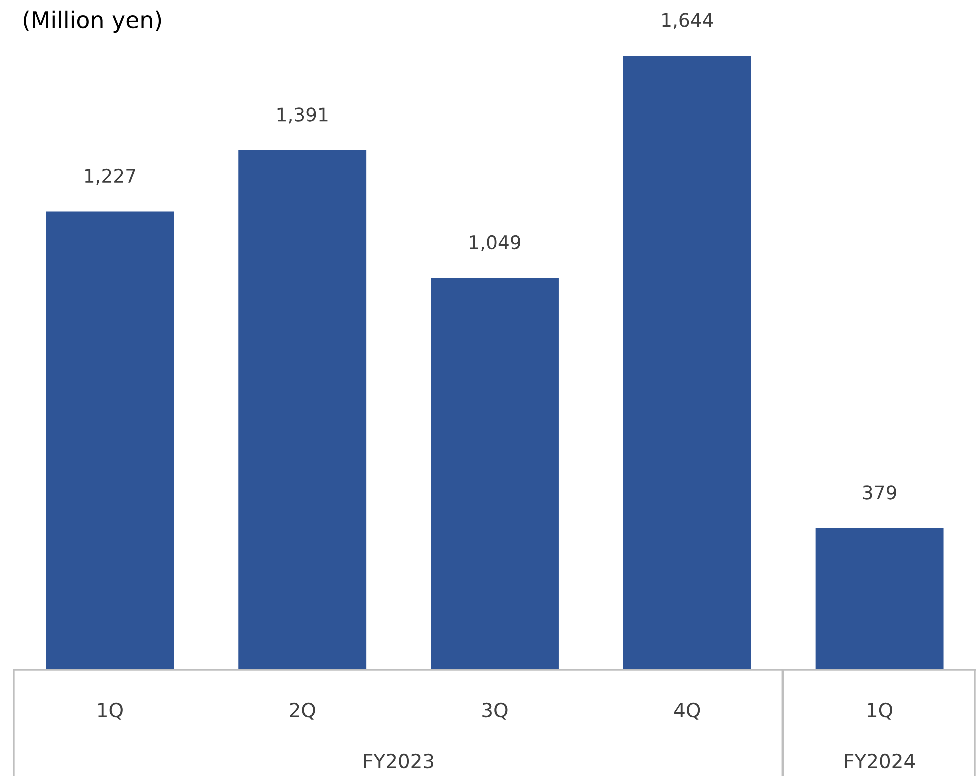  Describe the element at coordinates (687, 711) in the screenshot. I see `x-tick-label: 4Q` at that location.